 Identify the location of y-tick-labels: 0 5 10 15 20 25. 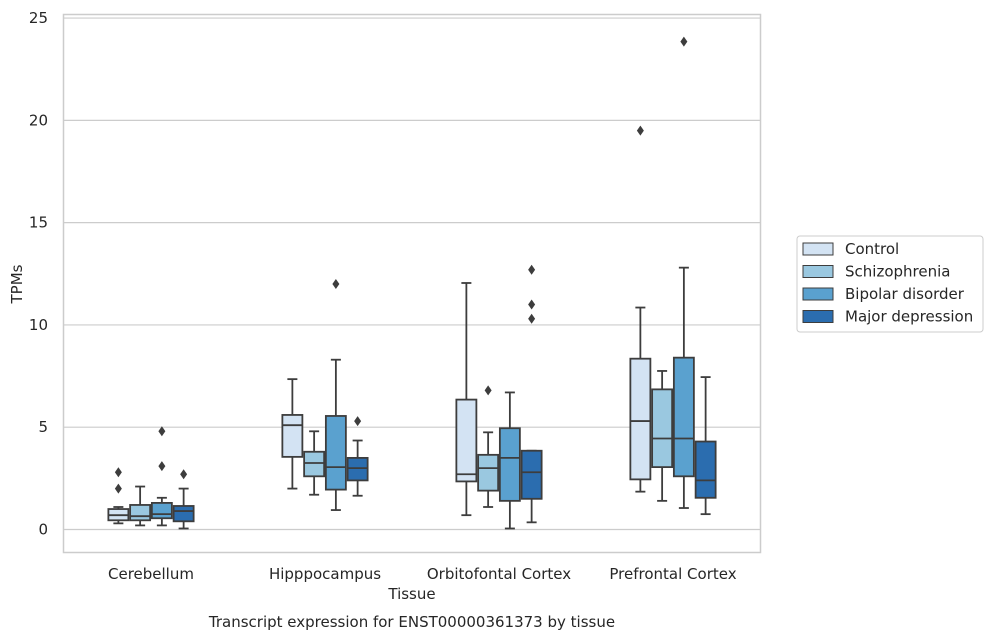
(38, 273).